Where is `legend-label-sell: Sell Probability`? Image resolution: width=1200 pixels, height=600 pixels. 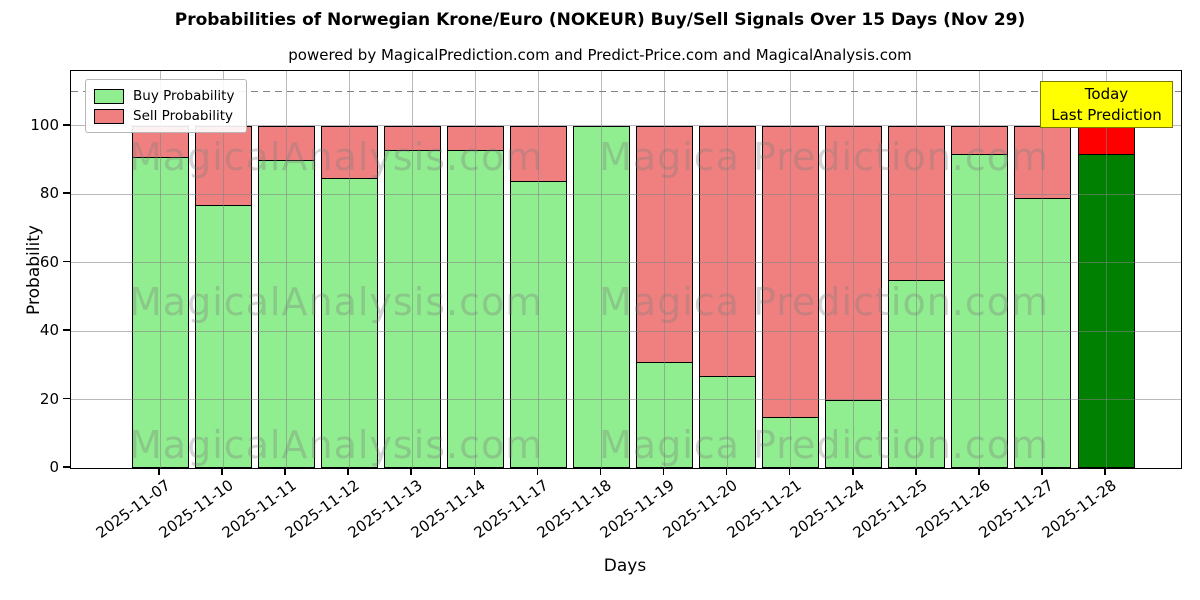
legend-label-sell: Sell Probability is located at coordinates (183, 116).